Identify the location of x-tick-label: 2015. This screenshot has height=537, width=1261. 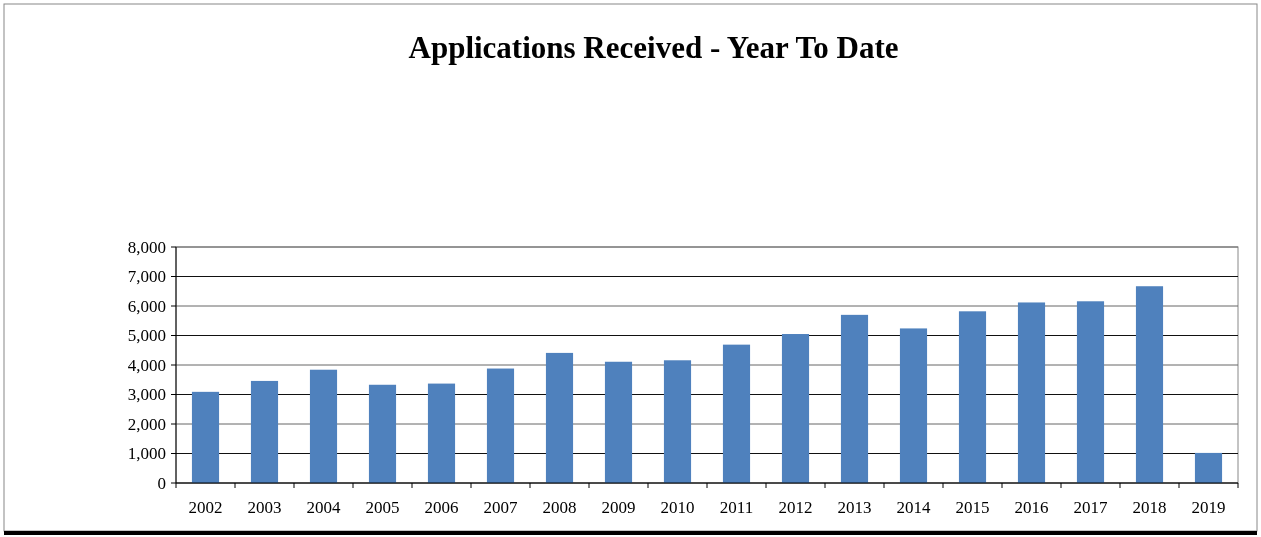
(972, 507).